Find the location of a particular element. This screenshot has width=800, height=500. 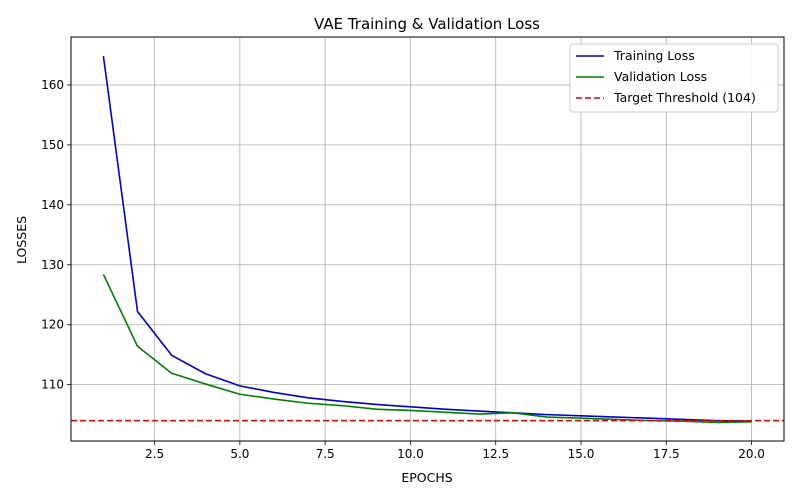

x-tick-label: 17.5 is located at coordinates (666, 454).